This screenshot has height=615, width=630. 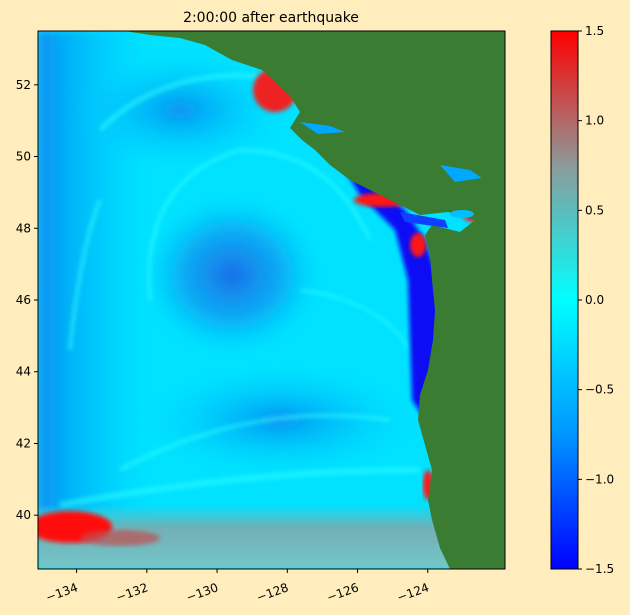 What do you see at coordinates (599, 479) in the screenshot?
I see `colorbar-tick-label: −1.0` at bounding box center [599, 479].